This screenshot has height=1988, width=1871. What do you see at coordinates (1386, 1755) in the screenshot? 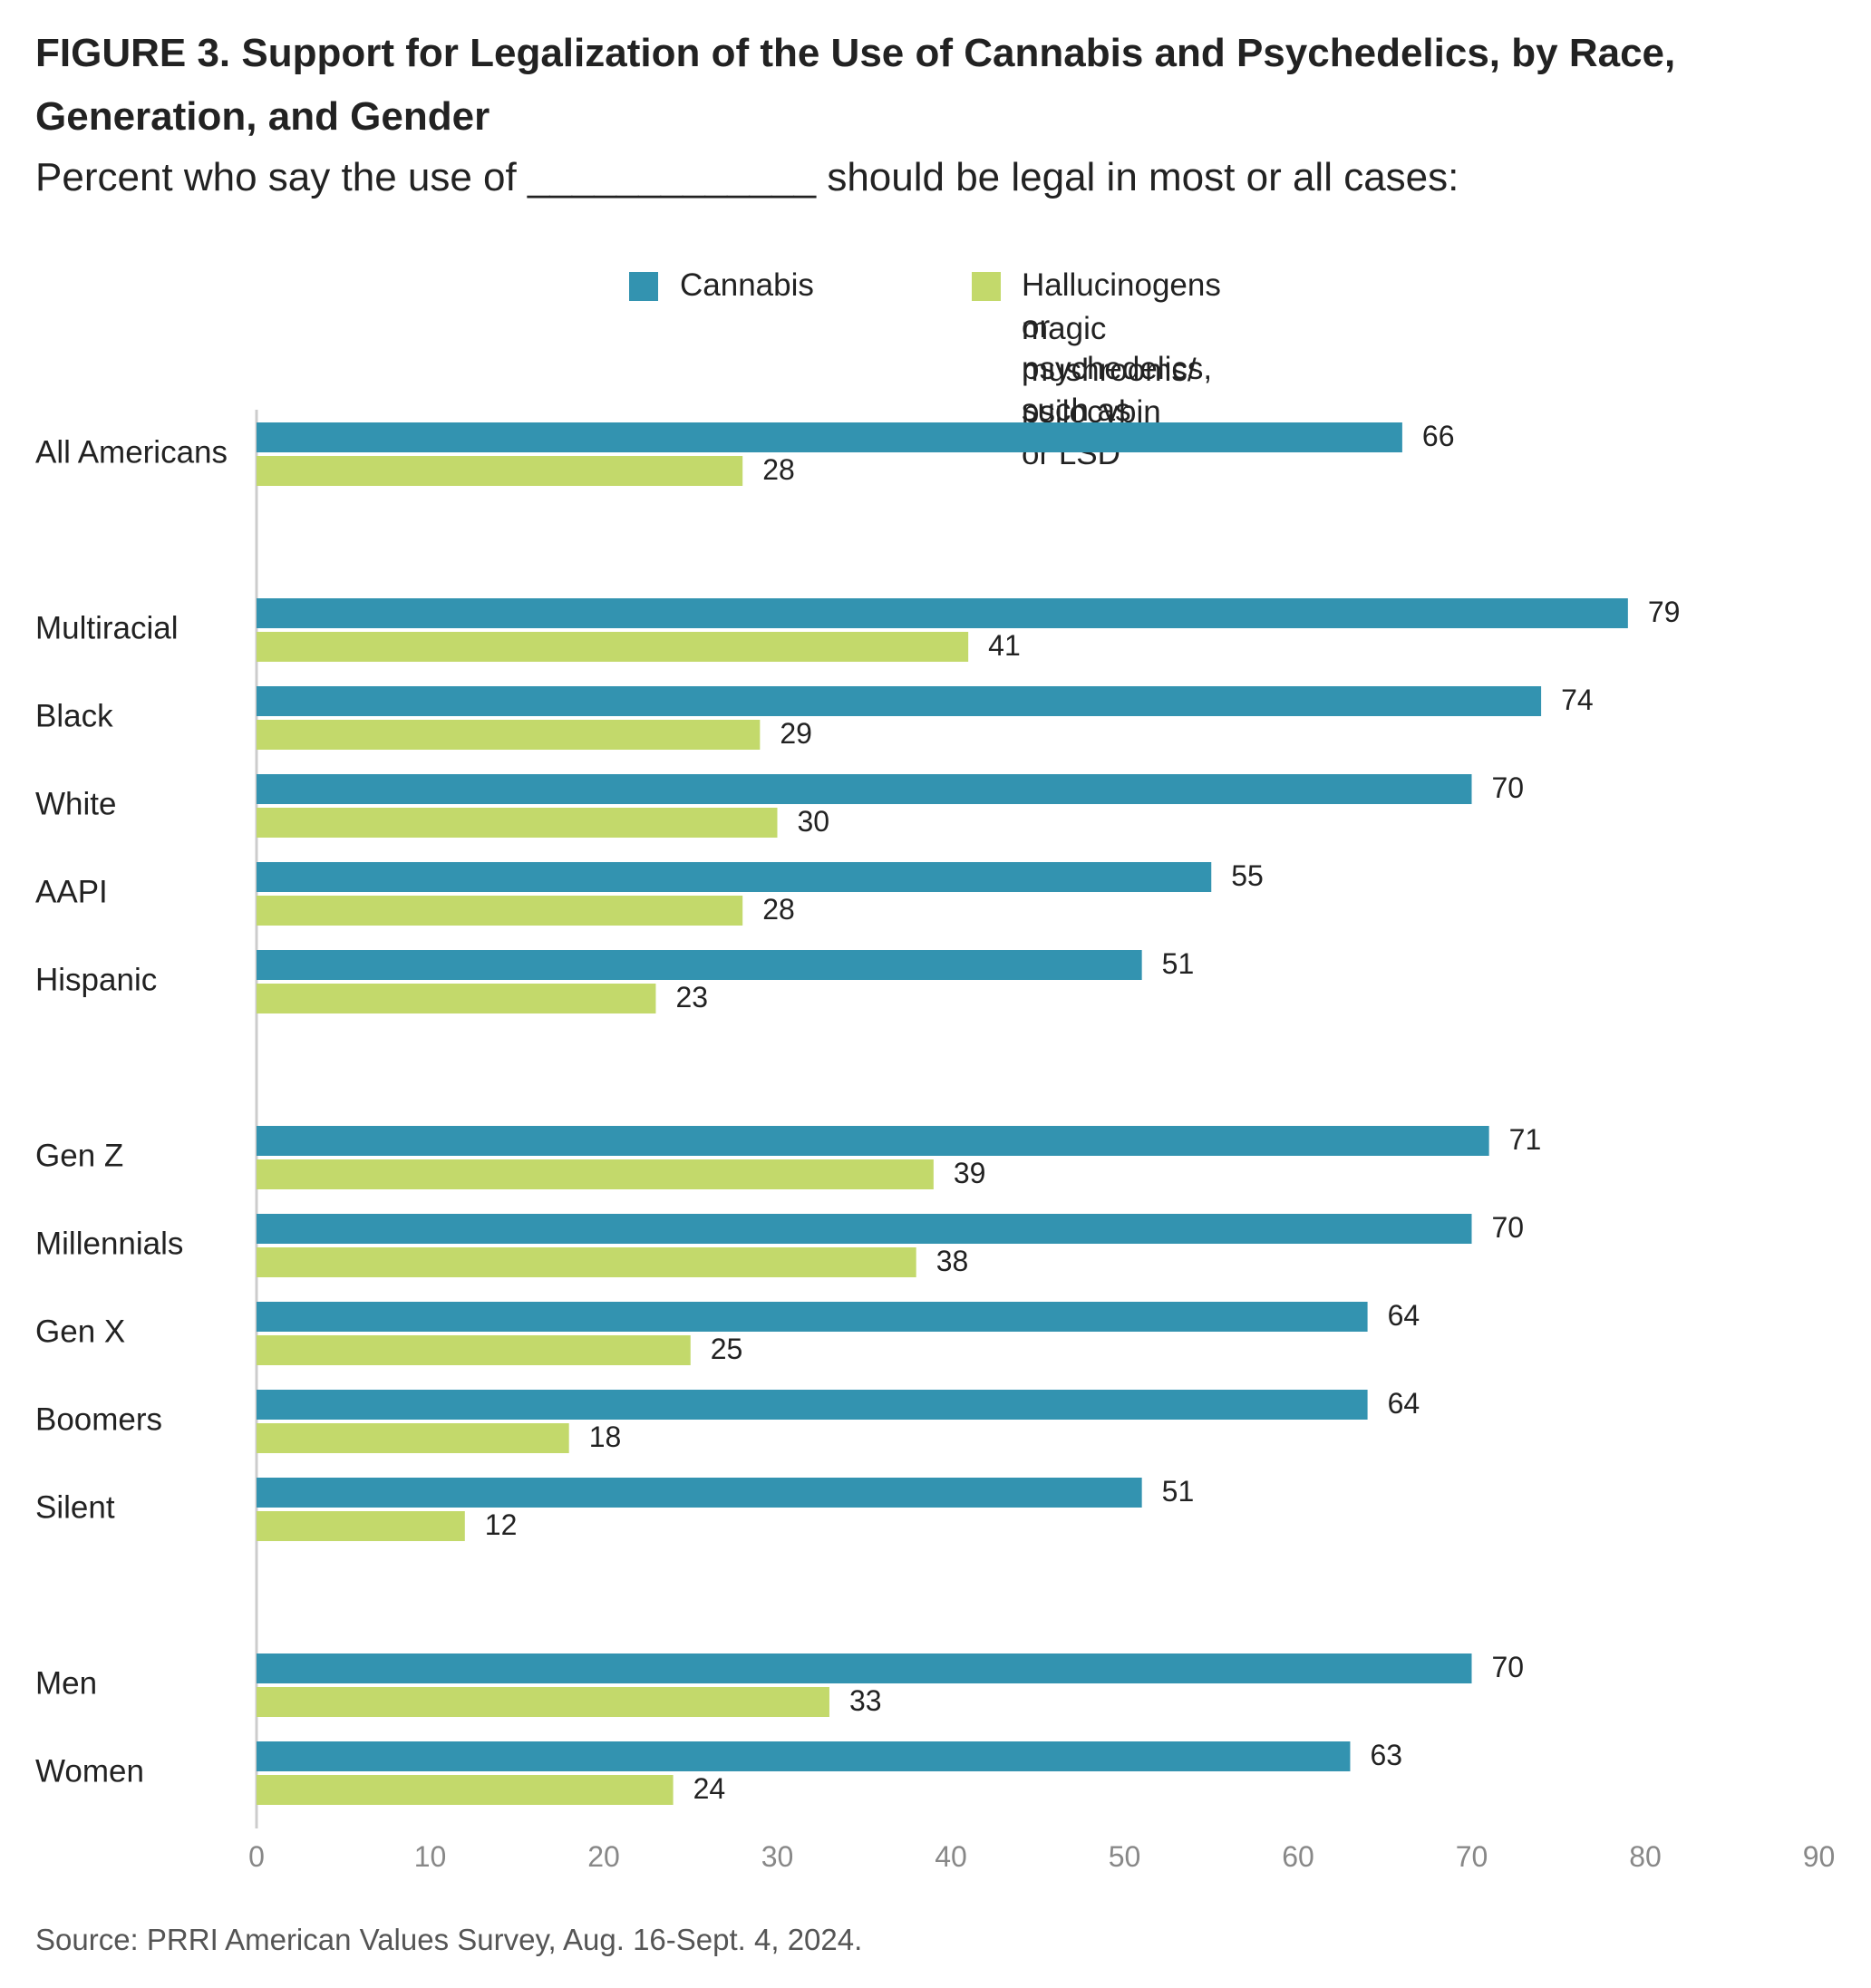
I see `data-label-cannabis-women: 63` at bounding box center [1386, 1755].